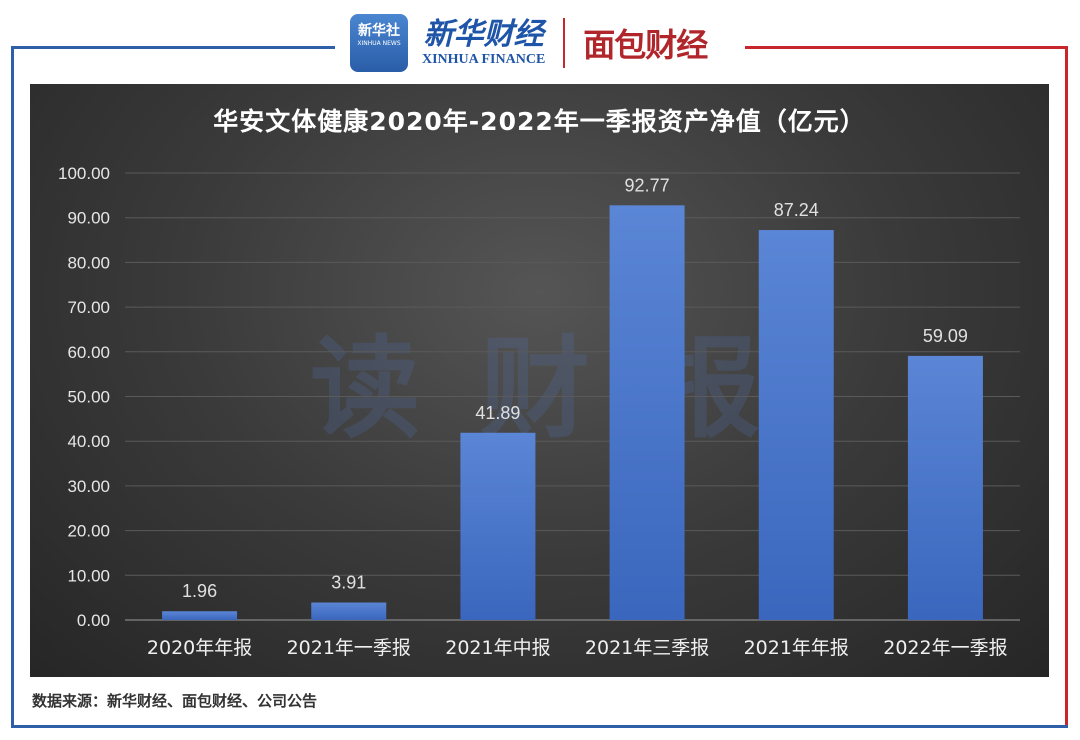 The width and height of the screenshot is (1080, 740). I want to click on xinhua-finance-logo-cn: 新华财经, so click(483, 34).